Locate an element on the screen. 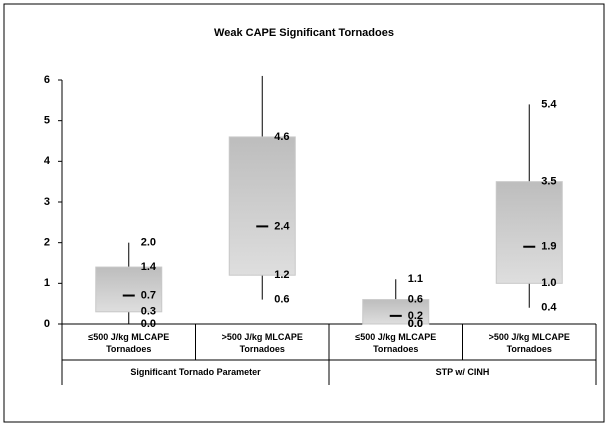 The image size is (609, 427). value-label: 1.4 is located at coordinates (149, 267).